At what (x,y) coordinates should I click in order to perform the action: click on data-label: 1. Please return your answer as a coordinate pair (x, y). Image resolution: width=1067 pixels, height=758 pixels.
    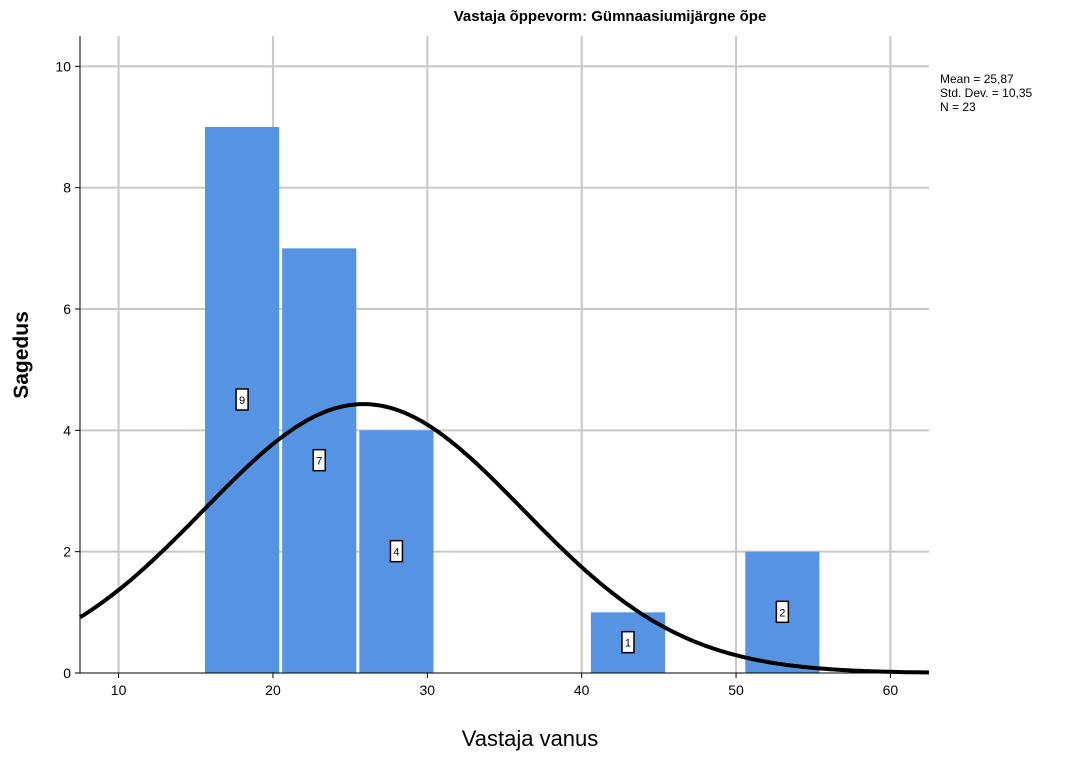
    Looking at the image, I should click on (628, 644).